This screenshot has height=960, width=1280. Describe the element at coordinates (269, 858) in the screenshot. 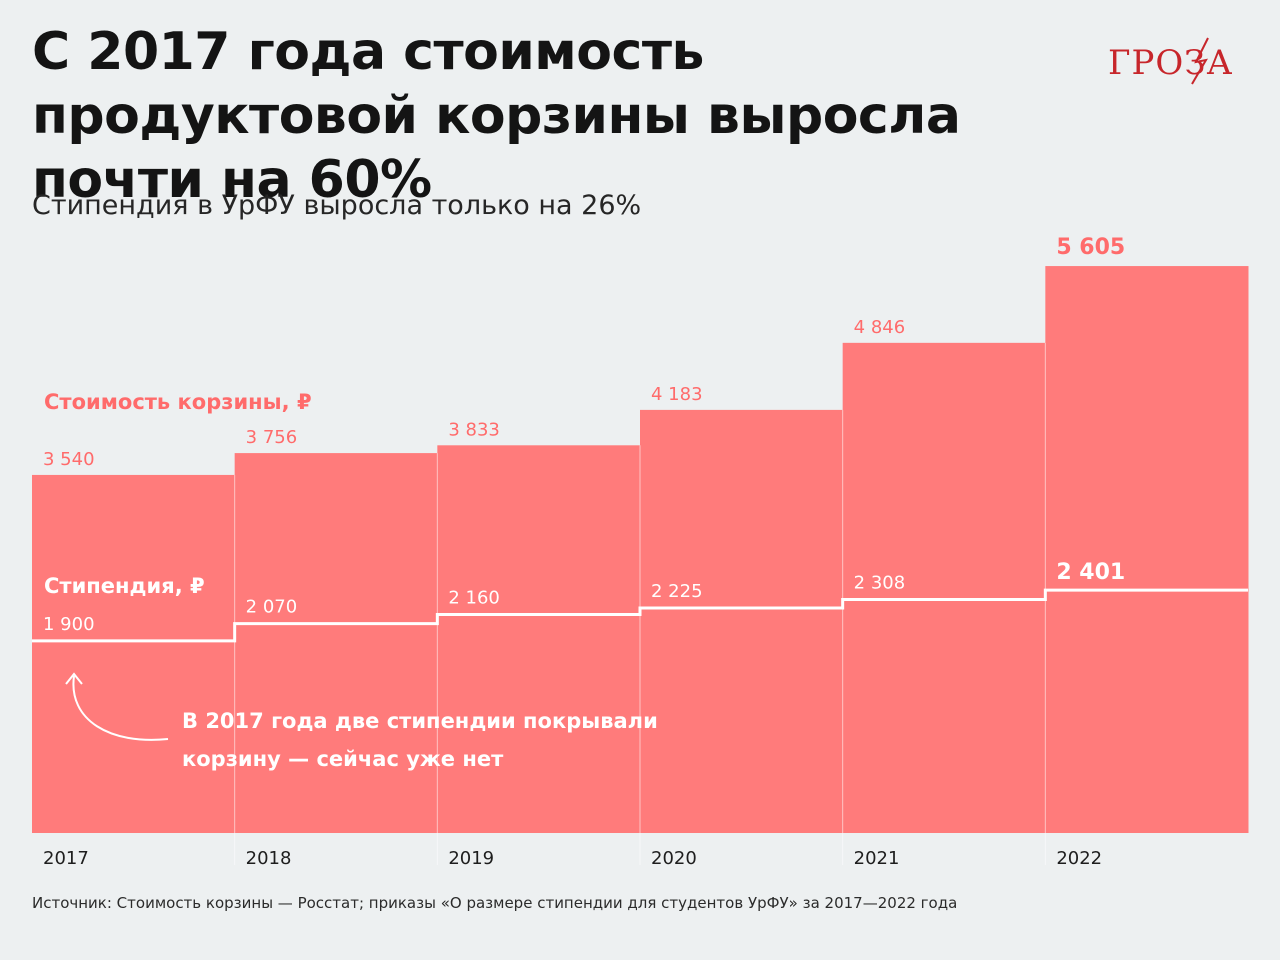

I see `x-tick-label: 2018` at that location.